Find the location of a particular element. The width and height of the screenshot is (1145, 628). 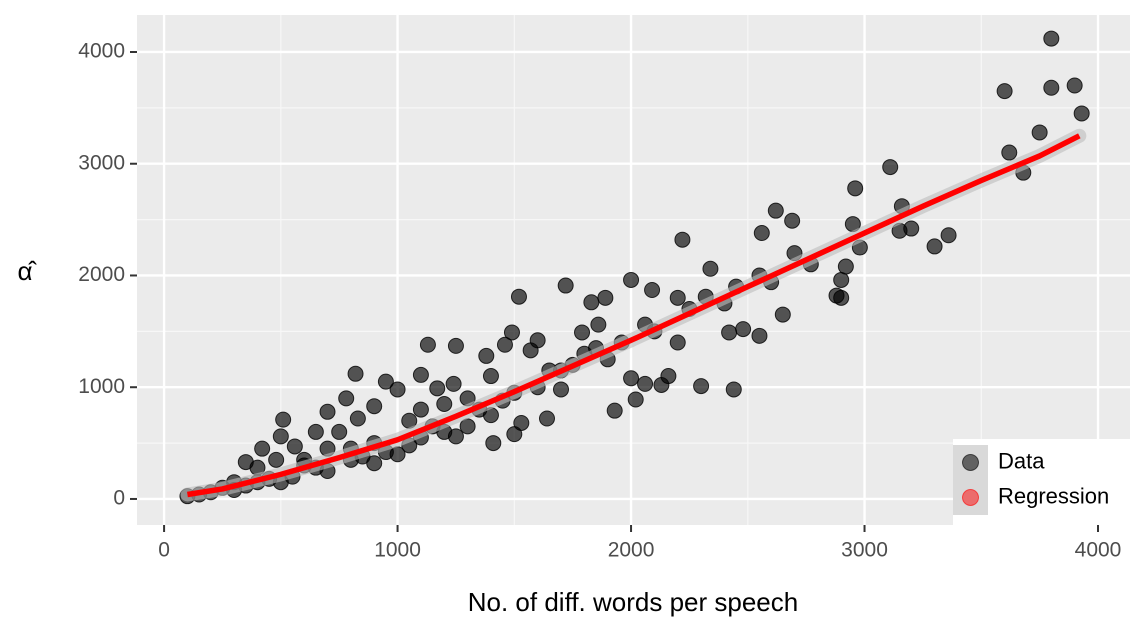

x-axis-title: No. of diff. words per speech is located at coordinates (633, 602).